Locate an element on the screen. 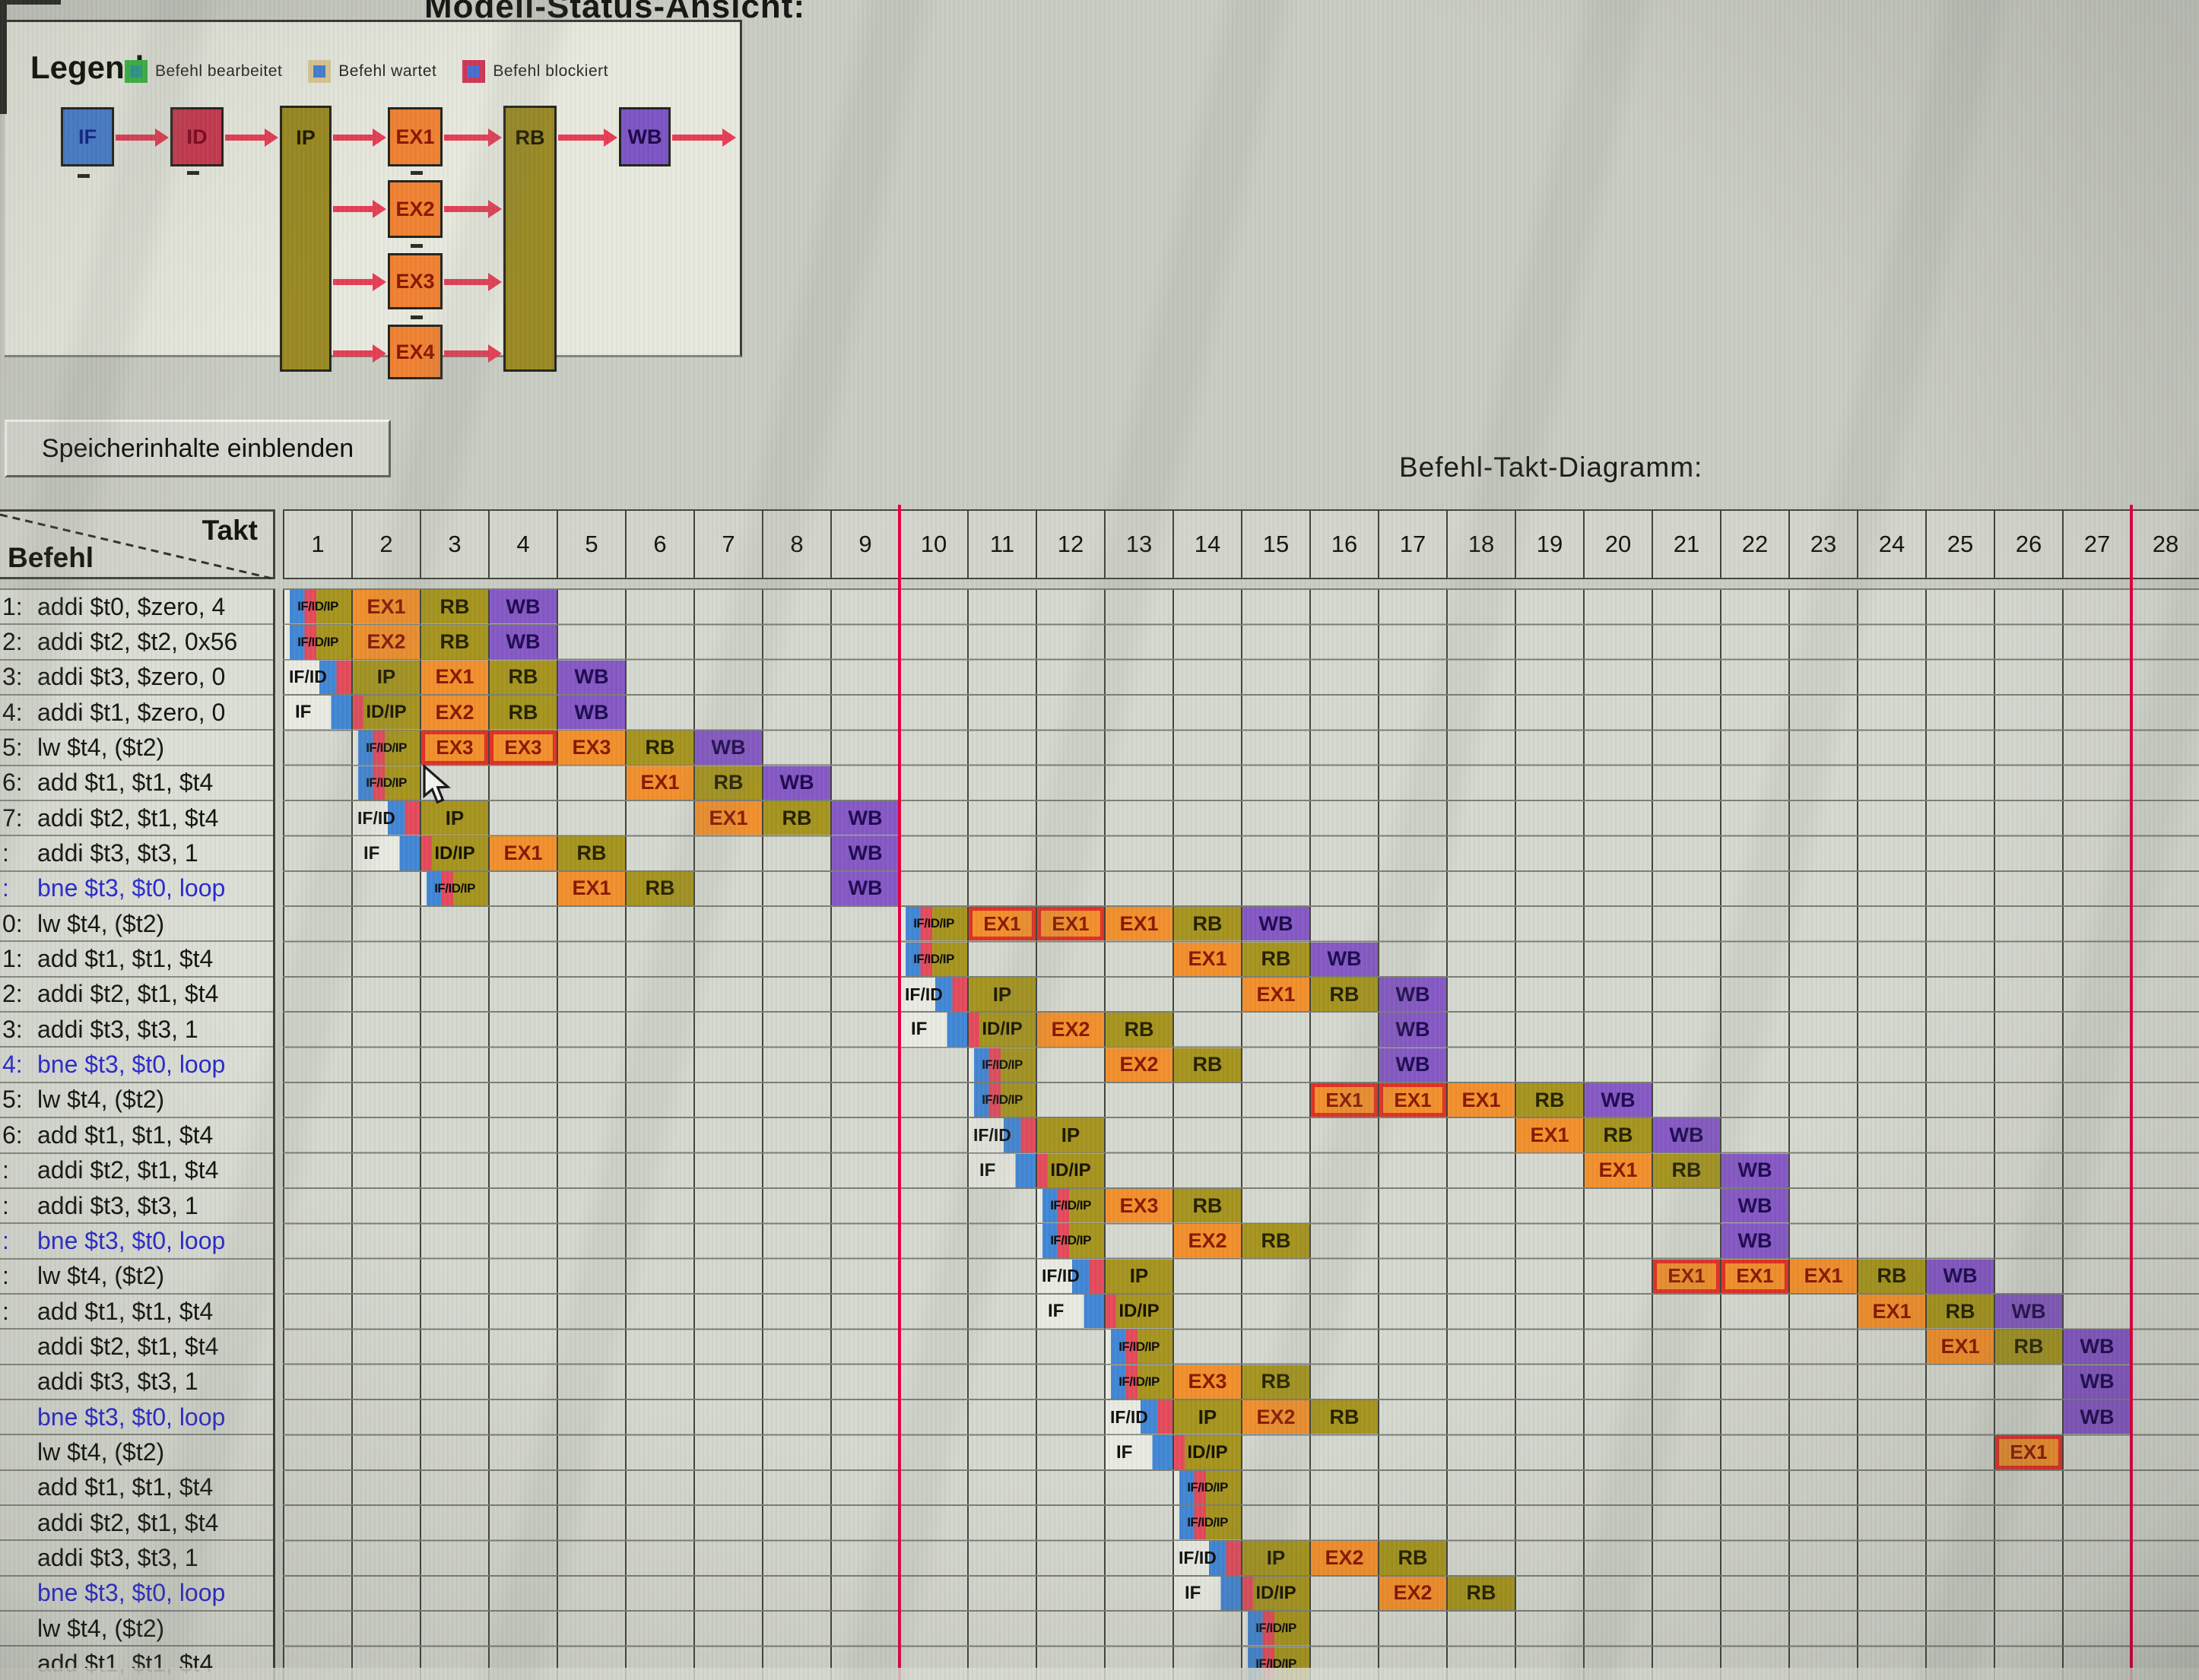 Image resolution: width=2199 pixels, height=1680 pixels. instruction-row: 3: addi $t3, $zero, 0 is located at coordinates (136, 678).